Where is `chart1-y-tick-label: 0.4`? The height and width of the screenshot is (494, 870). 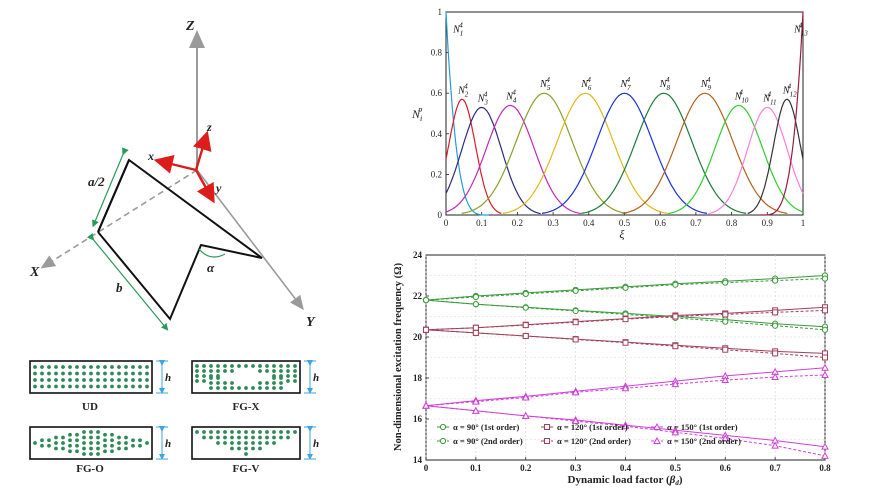 chart1-y-tick-label: 0.4 is located at coordinates (437, 134).